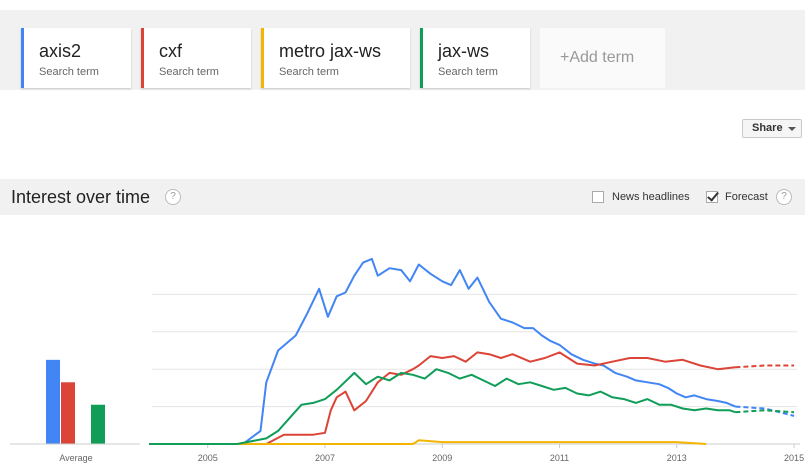 This screenshot has height=475, width=805. What do you see at coordinates (746, 197) in the screenshot?
I see `forecast-label: Forecast` at bounding box center [746, 197].